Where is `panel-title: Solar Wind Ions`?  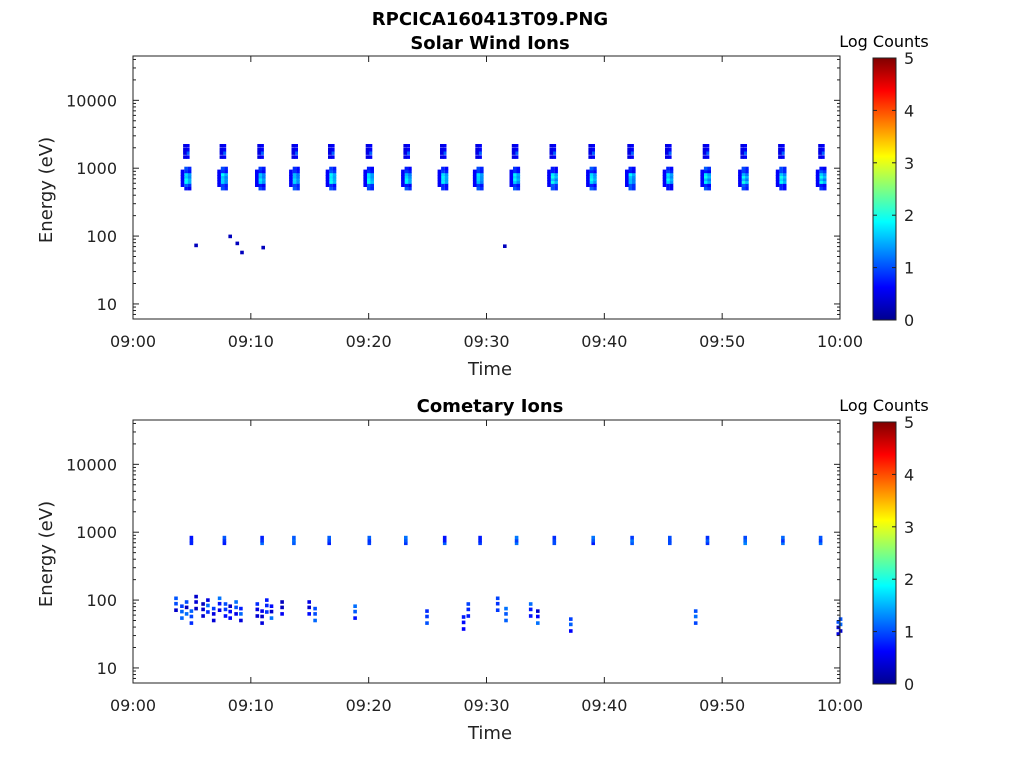
panel-title: Solar Wind Ions is located at coordinates (489, 43).